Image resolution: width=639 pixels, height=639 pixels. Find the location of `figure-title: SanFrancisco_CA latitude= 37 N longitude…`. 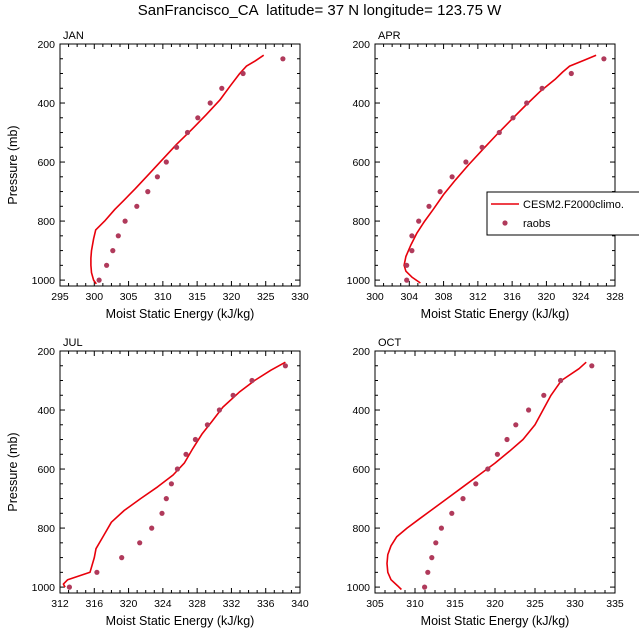

figure-title: SanFrancisco_CA latitude= 37 N longitude… is located at coordinates (319, 10).